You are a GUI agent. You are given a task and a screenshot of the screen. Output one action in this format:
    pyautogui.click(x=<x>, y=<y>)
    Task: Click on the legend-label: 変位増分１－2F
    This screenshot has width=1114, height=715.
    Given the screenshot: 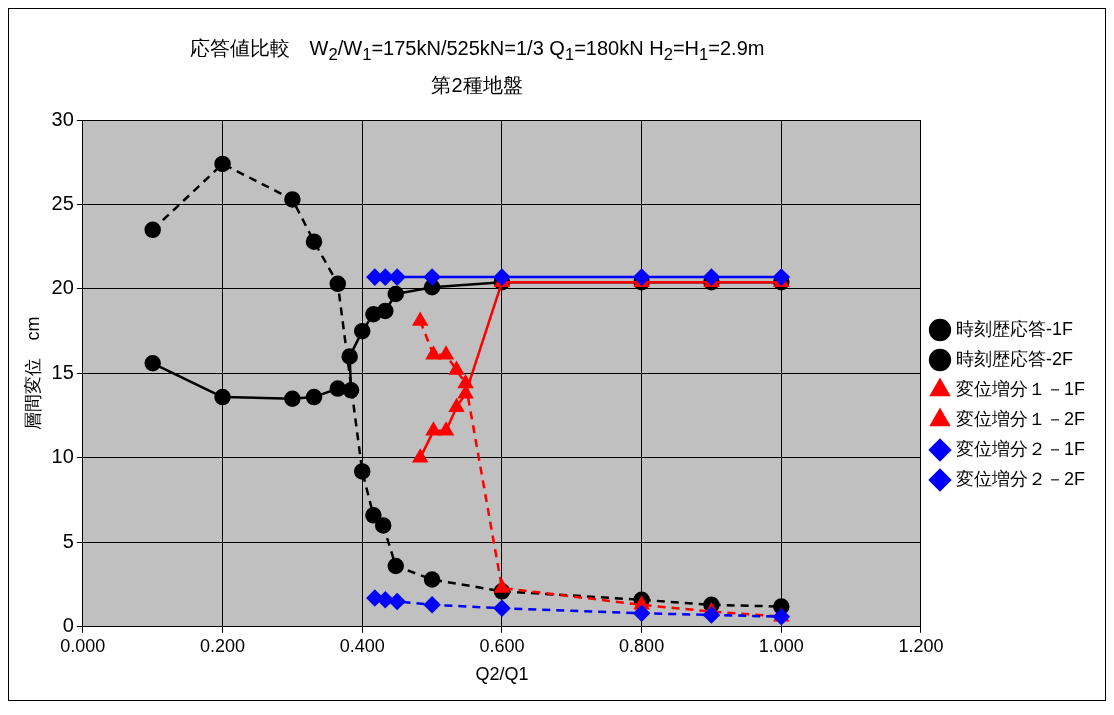 What is the action you would take?
    pyautogui.click(x=1020, y=418)
    